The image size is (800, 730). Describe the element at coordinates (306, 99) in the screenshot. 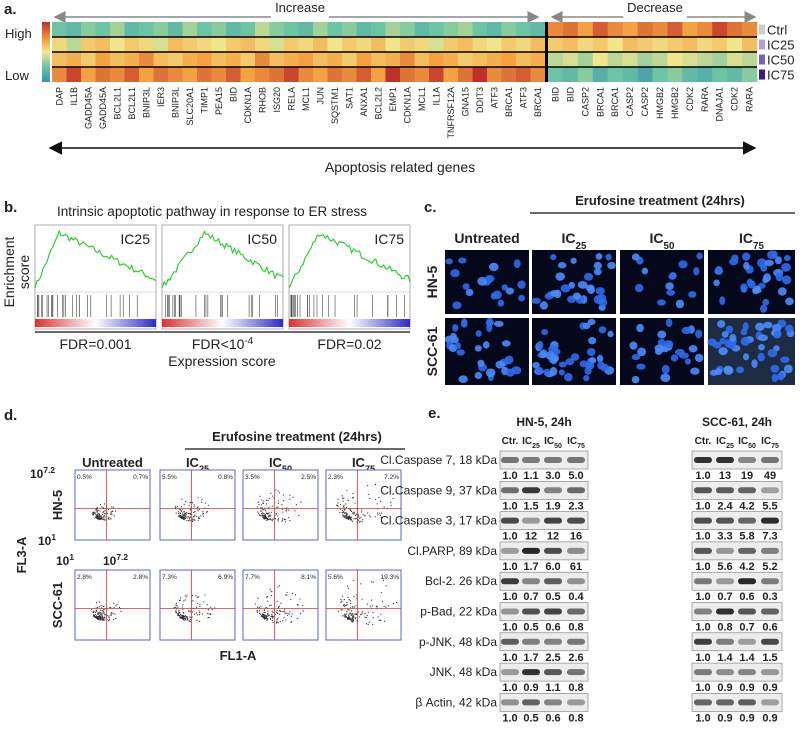

I see `gene-label: MCL1` at that location.